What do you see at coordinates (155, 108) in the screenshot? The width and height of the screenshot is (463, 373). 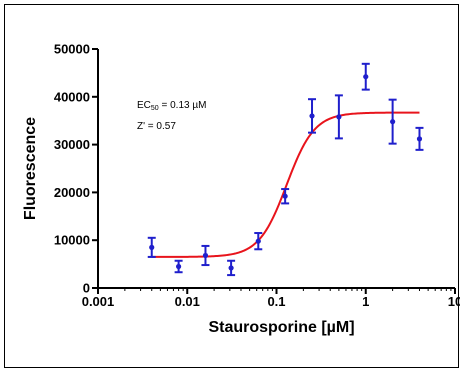 I see `ec50-subscript: 50` at bounding box center [155, 108].